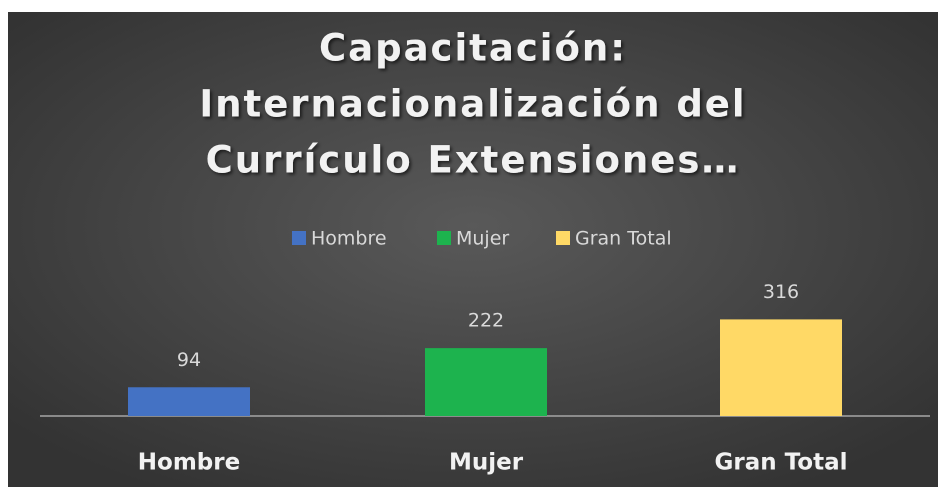 This screenshot has width=946, height=489. What do you see at coordinates (486, 321) in the screenshot?
I see `value-label: 222` at bounding box center [486, 321].